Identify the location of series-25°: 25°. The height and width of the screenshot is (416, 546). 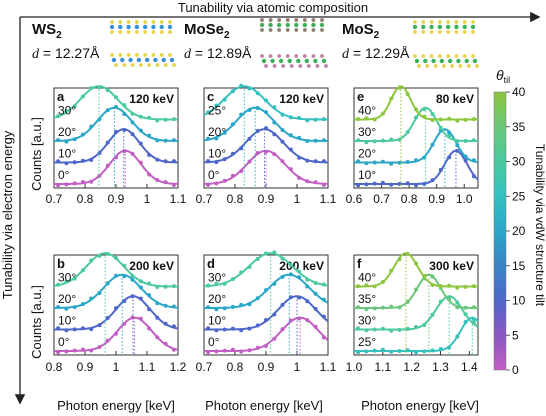
(265, 135).